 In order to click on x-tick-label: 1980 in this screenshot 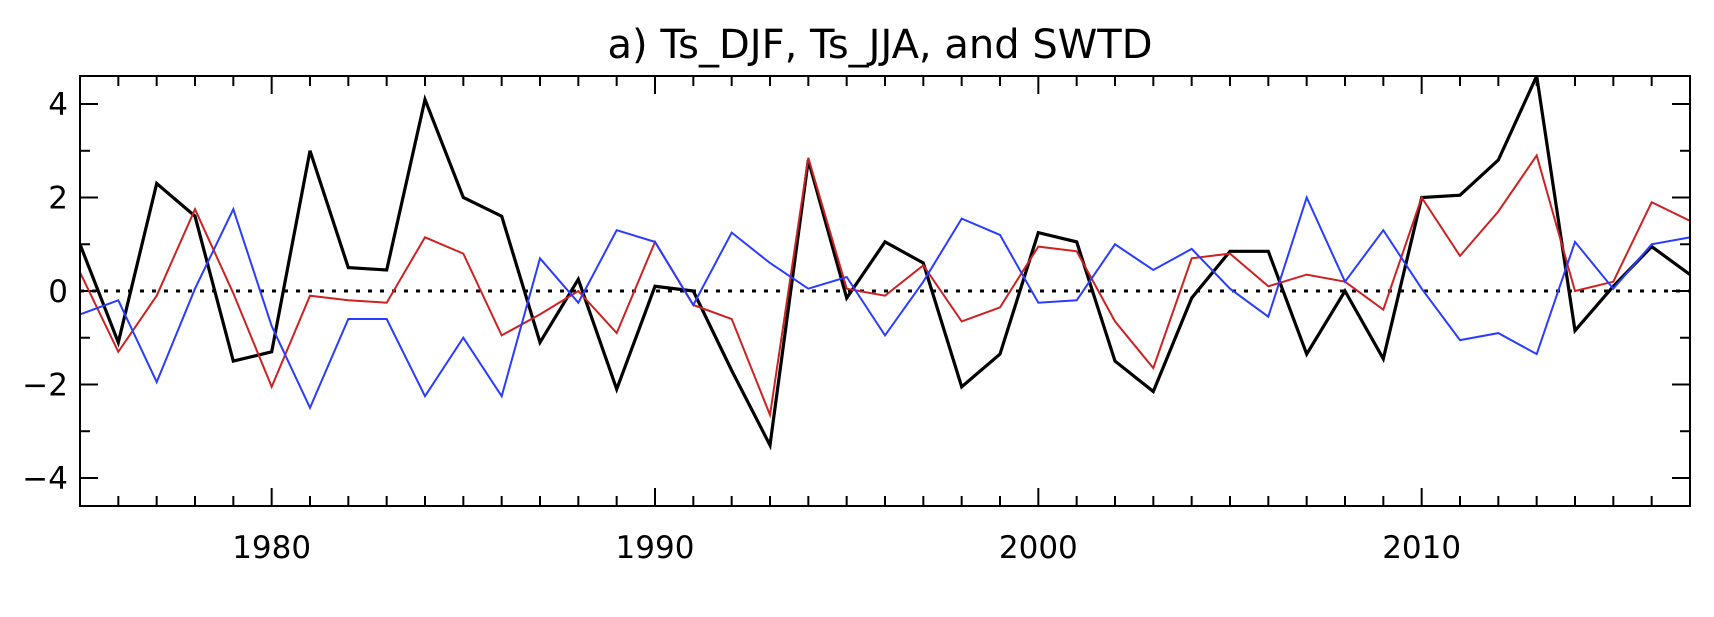, I will do `click(271, 548)`.